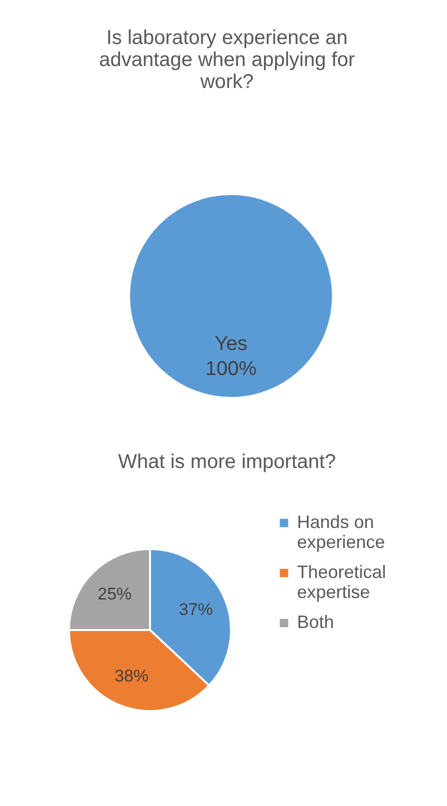  Describe the element at coordinates (231, 344) in the screenshot. I see `slice-label: Yes` at that location.